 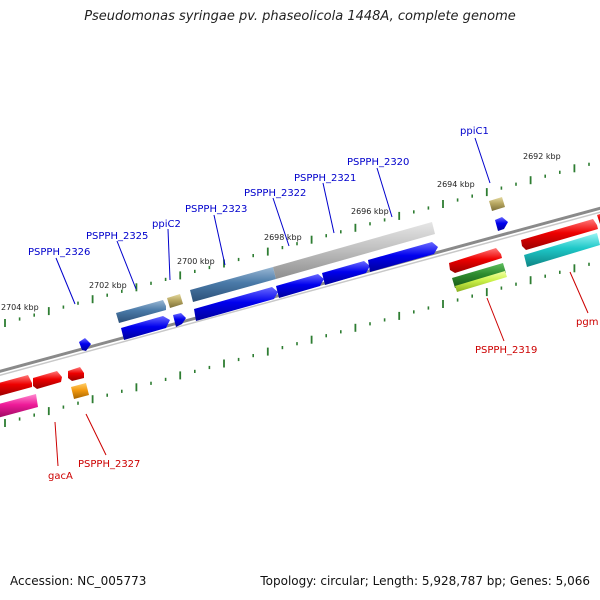 What do you see at coordinates (497, 204) in the screenshot?
I see `gene-ppiC1` at bounding box center [497, 204].